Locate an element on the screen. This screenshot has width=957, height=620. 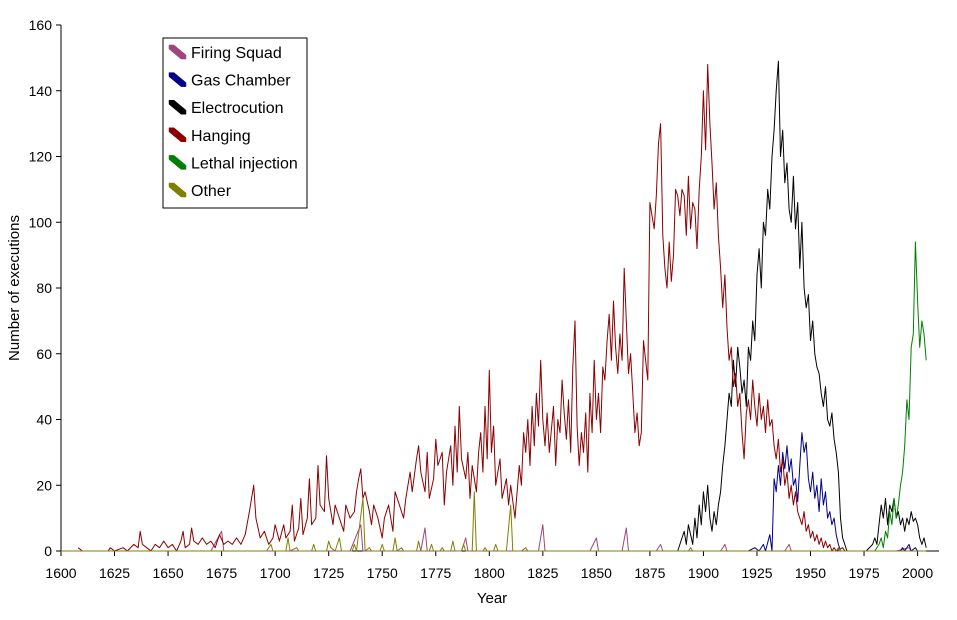
y-tick-label: 40 is located at coordinates (44, 420).